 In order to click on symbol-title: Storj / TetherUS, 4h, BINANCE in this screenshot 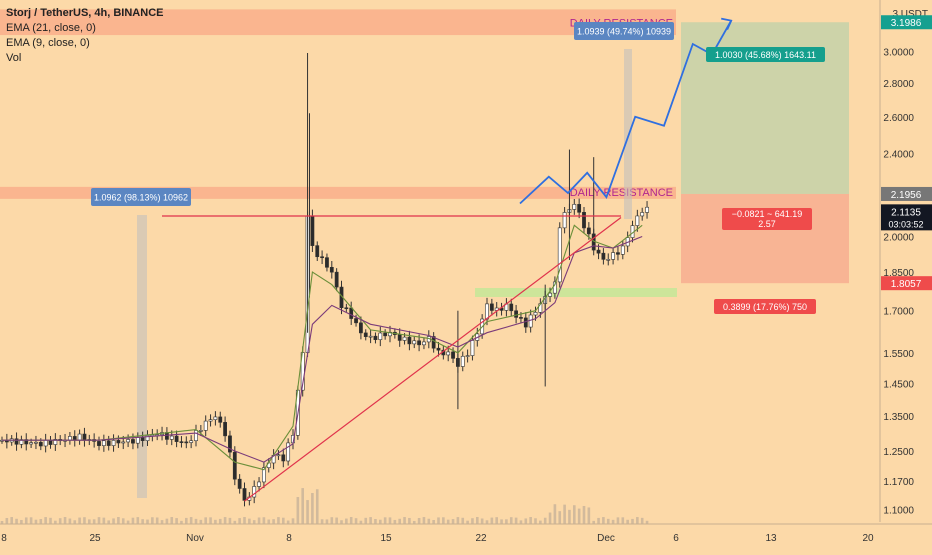, I will do `click(85, 13)`.